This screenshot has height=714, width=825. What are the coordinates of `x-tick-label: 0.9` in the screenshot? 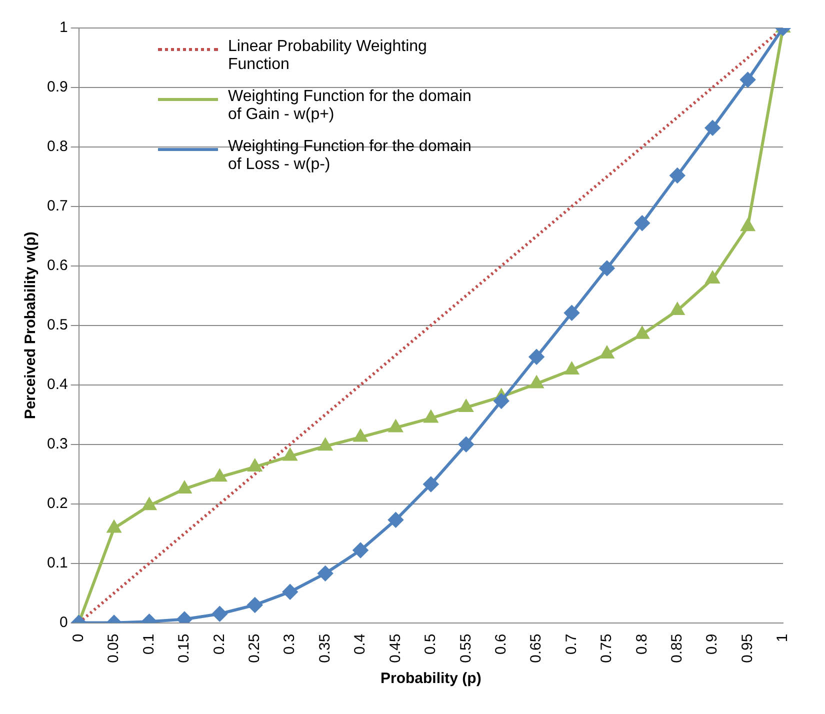 It's located at (712, 644).